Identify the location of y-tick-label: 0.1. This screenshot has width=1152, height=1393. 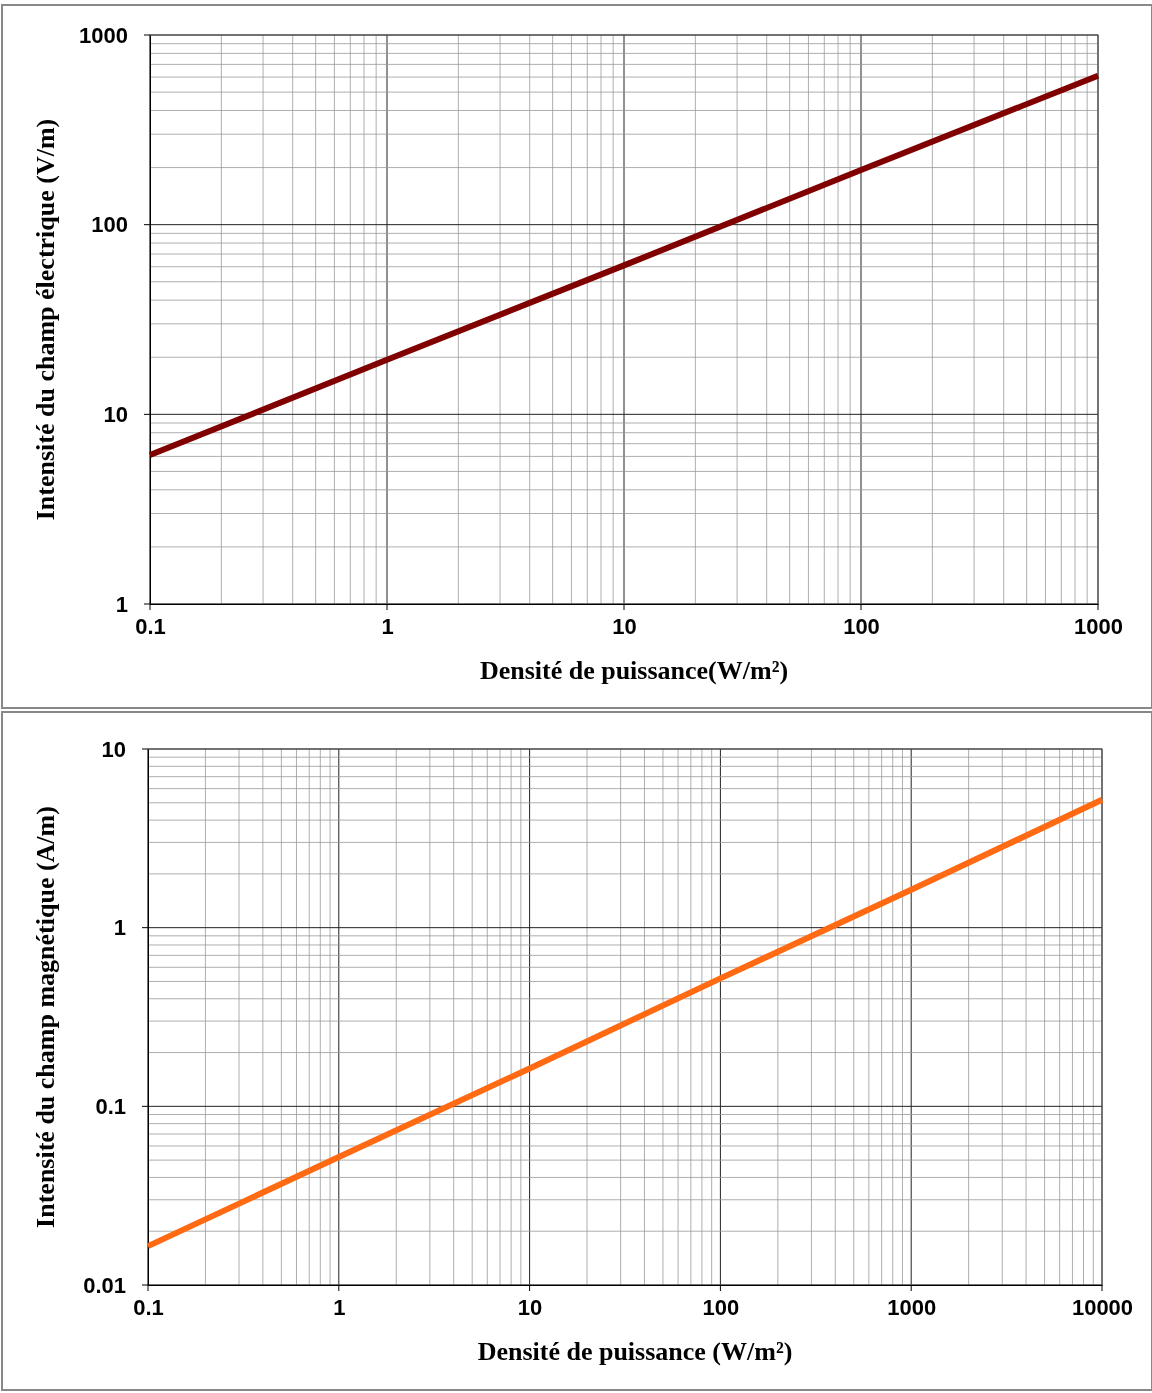
(110, 1106).